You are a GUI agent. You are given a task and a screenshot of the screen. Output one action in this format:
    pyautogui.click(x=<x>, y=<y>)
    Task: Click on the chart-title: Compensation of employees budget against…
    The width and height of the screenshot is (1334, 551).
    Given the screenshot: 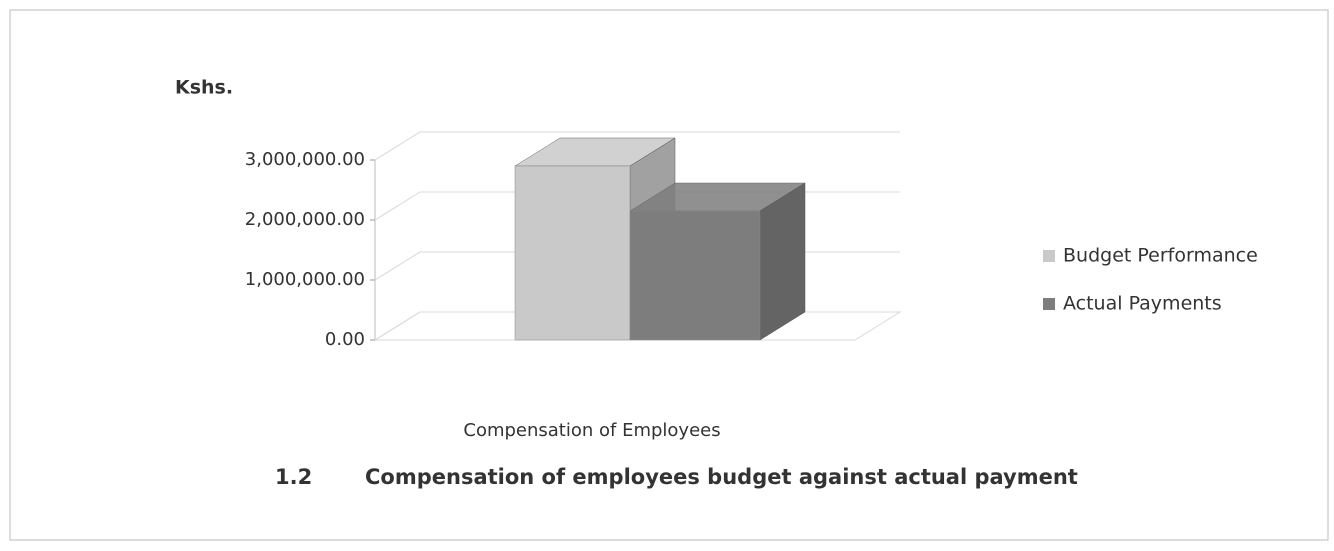 What is the action you would take?
    pyautogui.click(x=721, y=477)
    